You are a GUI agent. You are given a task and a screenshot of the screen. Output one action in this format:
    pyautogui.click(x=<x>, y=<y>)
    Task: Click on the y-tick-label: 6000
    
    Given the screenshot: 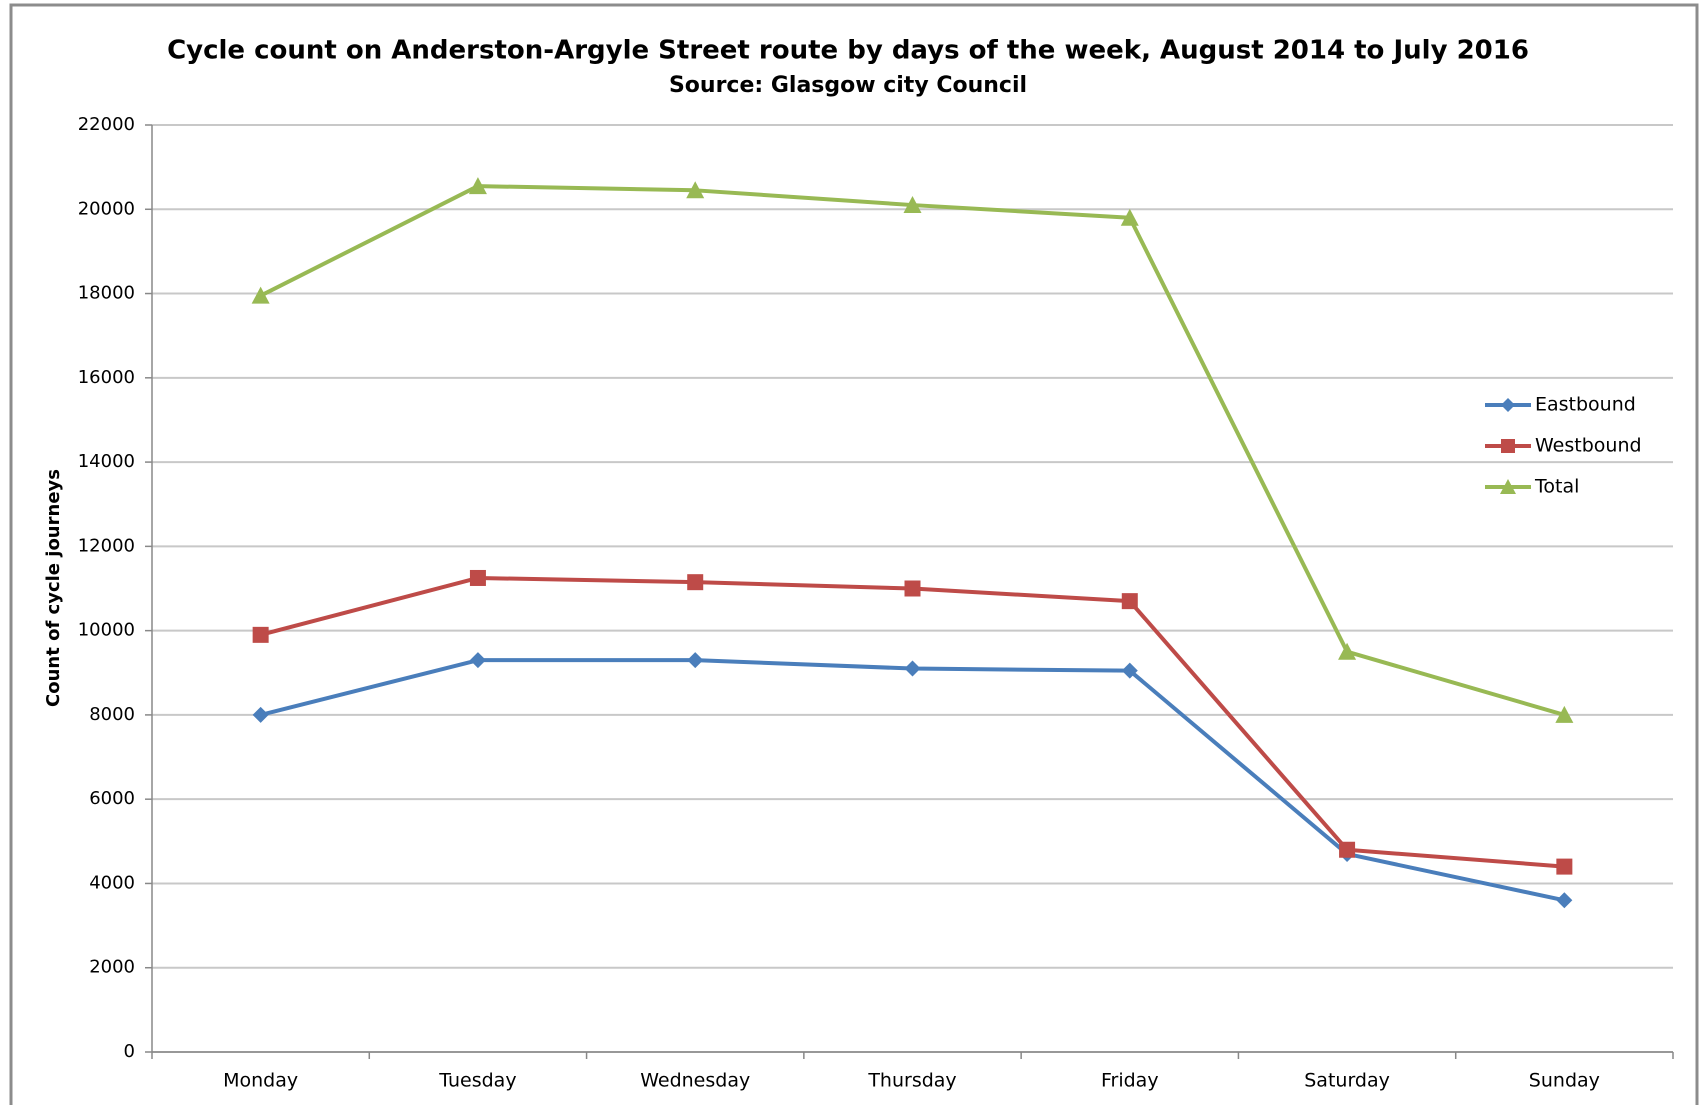 What is the action you would take?
    pyautogui.click(x=112, y=798)
    